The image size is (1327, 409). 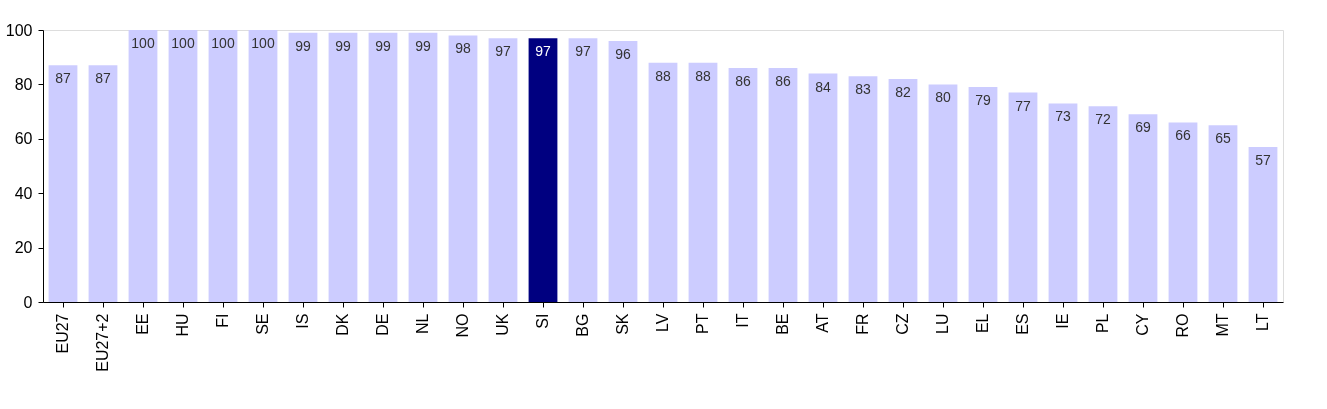 I want to click on x-tick-label: LT, so click(x=1262, y=322).